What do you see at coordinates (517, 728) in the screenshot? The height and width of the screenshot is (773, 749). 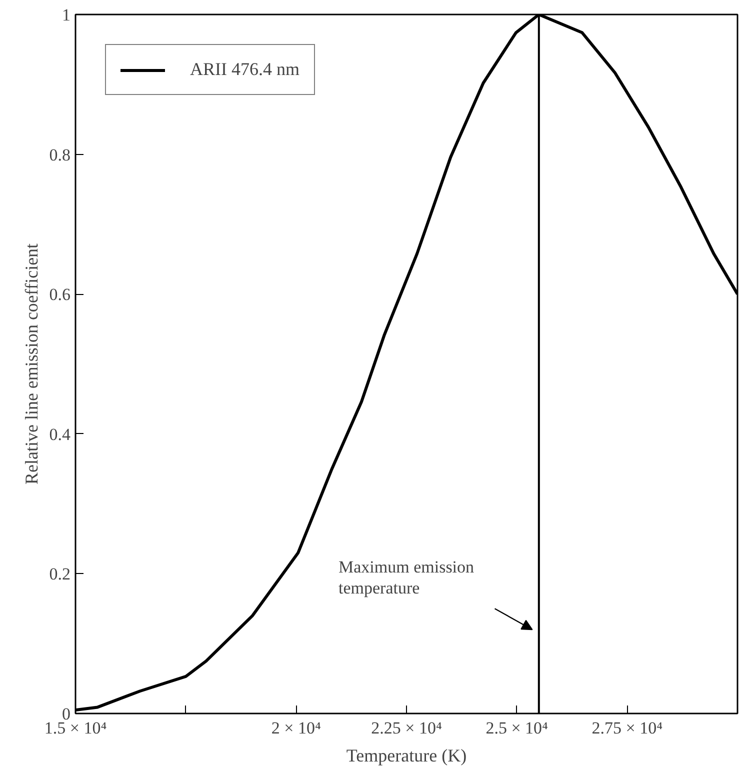 I see `x-tick-label: 2.5 × 10⁴` at bounding box center [517, 728].